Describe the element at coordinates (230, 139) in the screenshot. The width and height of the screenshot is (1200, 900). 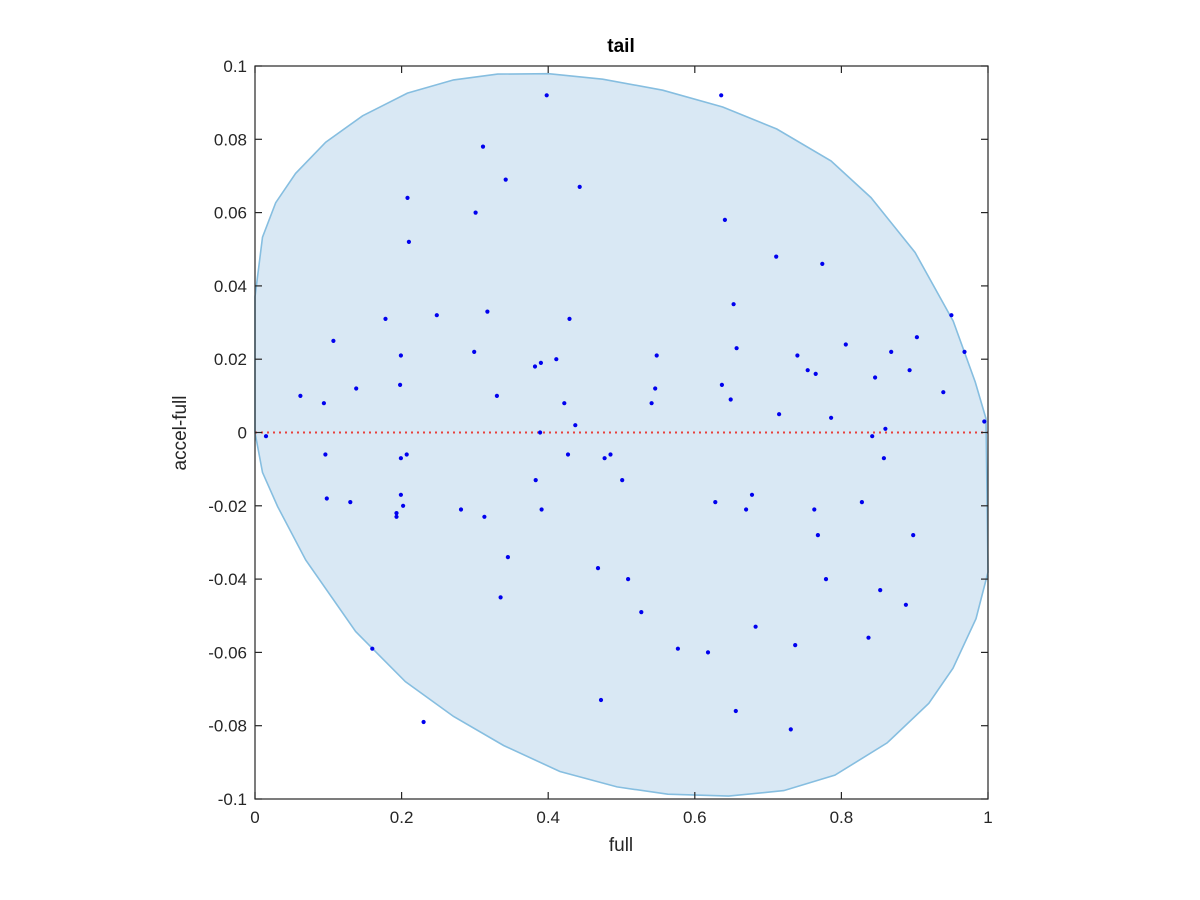
I see `y-tick-label: 0.08` at that location.